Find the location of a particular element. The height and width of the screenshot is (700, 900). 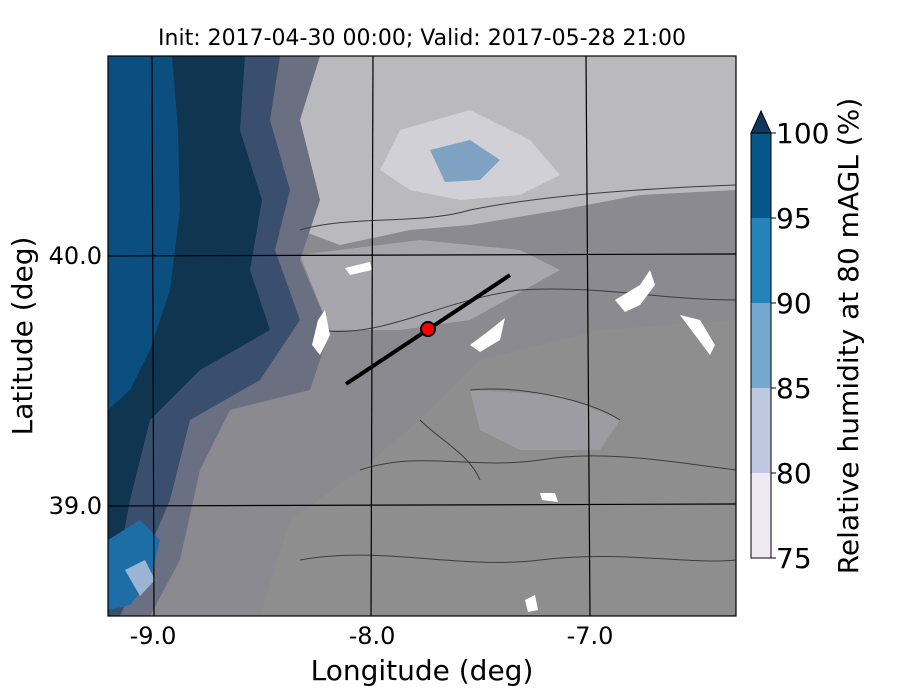

southern-ocean-patch is located at coordinates (134, 565).